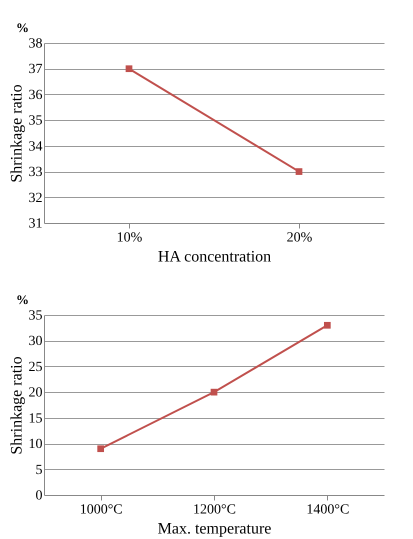  I want to click on y-tick-label: 33, so click(35, 172).